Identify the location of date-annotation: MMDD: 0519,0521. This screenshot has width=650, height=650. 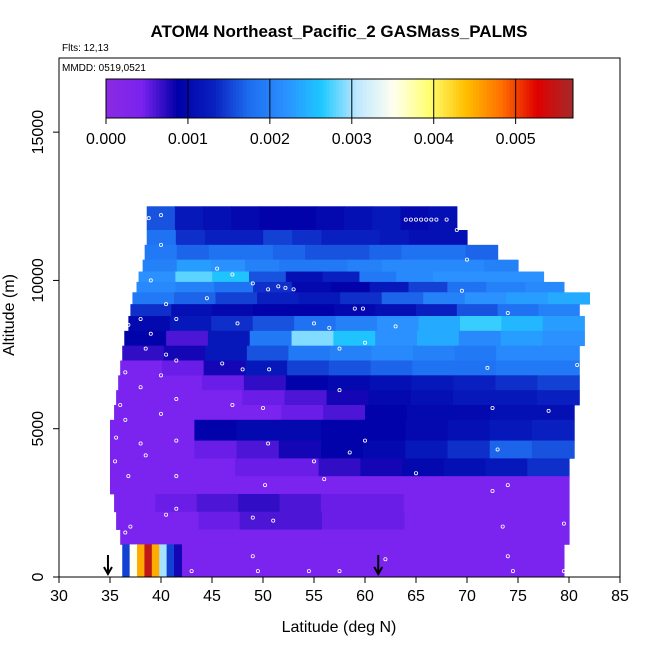
(104, 68).